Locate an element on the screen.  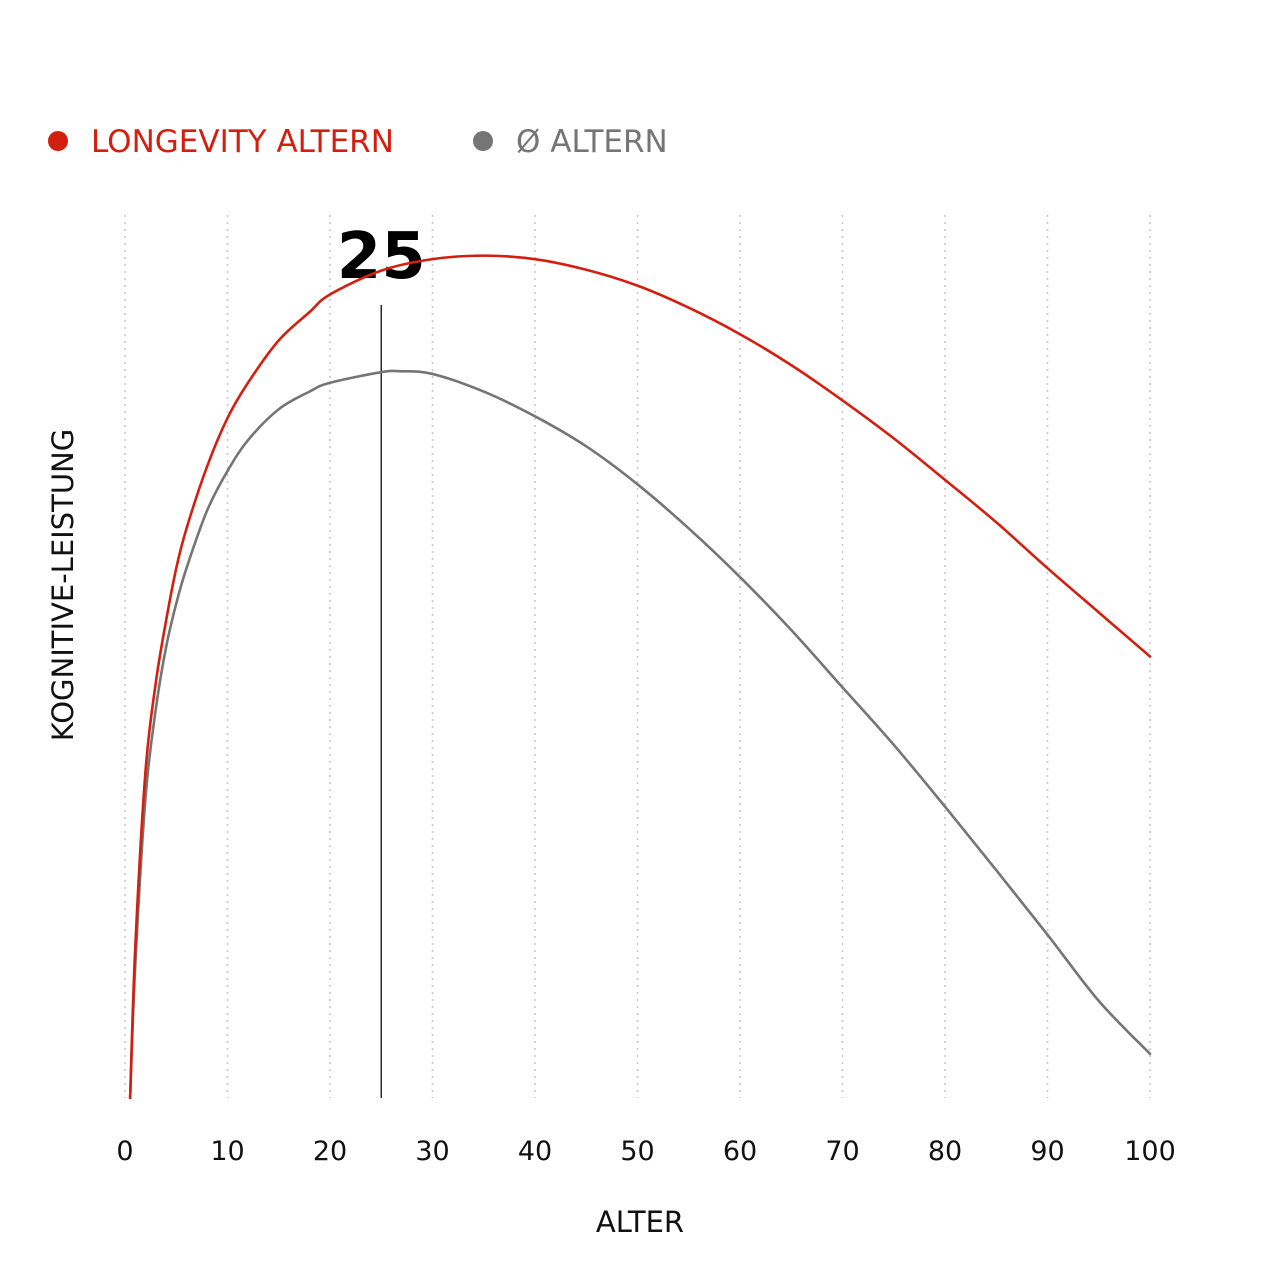
x-tick-label: 20 is located at coordinates (330, 1151).